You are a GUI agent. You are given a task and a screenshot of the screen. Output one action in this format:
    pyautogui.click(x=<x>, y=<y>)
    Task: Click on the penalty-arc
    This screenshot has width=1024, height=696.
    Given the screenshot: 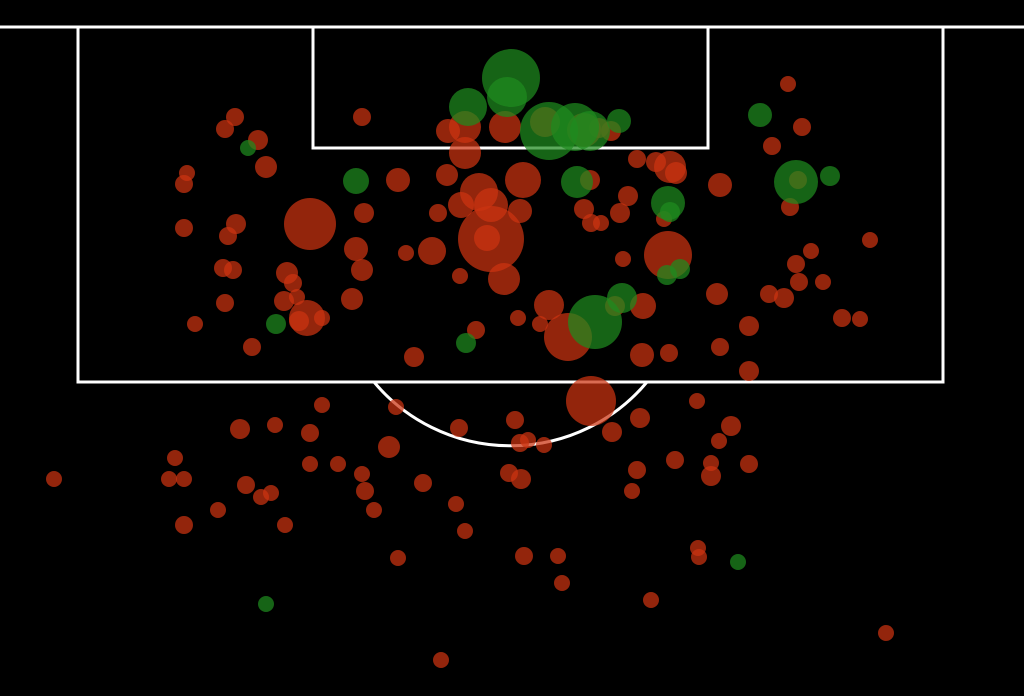 What is the action you would take?
    pyautogui.click(x=510, y=414)
    